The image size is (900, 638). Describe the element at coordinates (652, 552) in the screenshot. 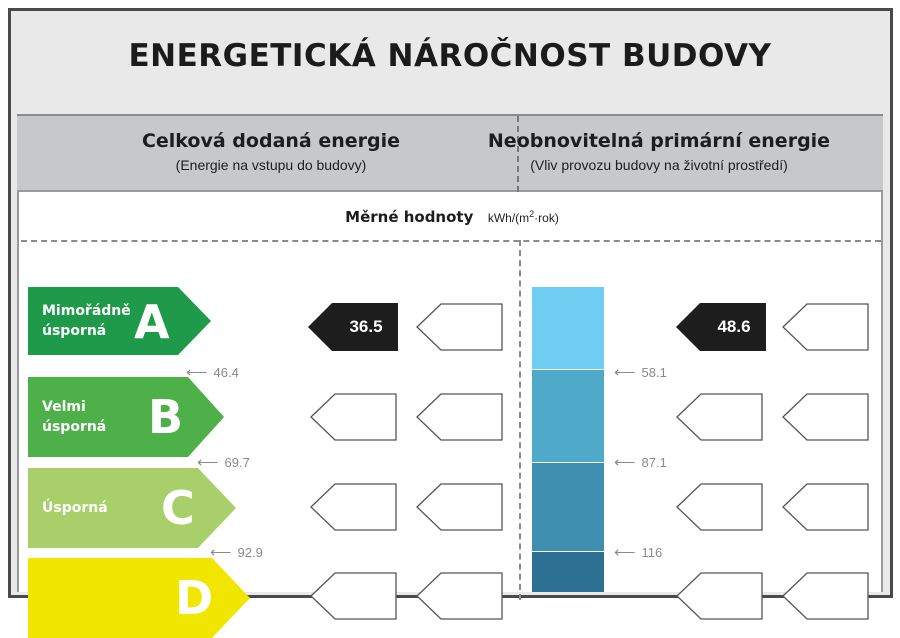

I see `right-threshold-cd-value: 116` at that location.